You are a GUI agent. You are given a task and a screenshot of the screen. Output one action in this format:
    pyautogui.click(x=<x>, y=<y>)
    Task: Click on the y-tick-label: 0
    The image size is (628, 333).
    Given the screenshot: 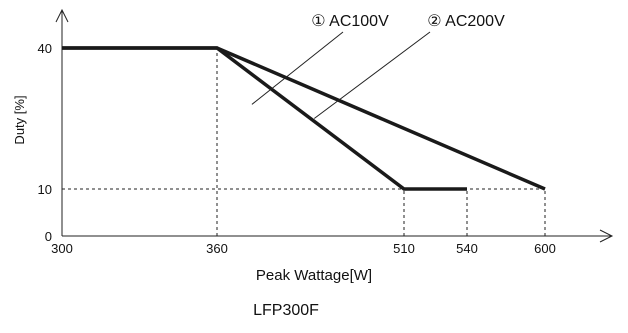 What is the action you would take?
    pyautogui.click(x=48, y=236)
    